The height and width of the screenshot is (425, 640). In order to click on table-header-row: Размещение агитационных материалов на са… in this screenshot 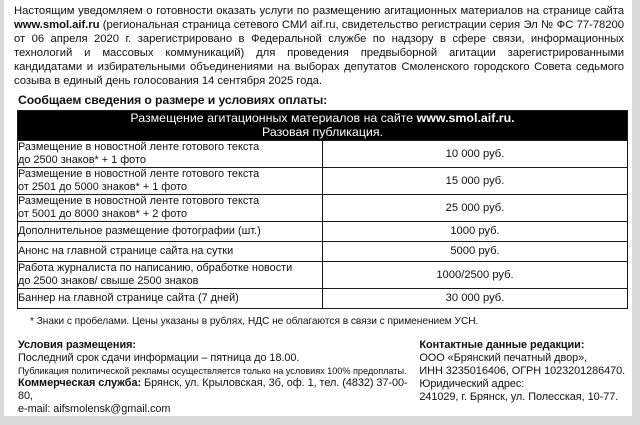, I will do `click(322, 125)`.